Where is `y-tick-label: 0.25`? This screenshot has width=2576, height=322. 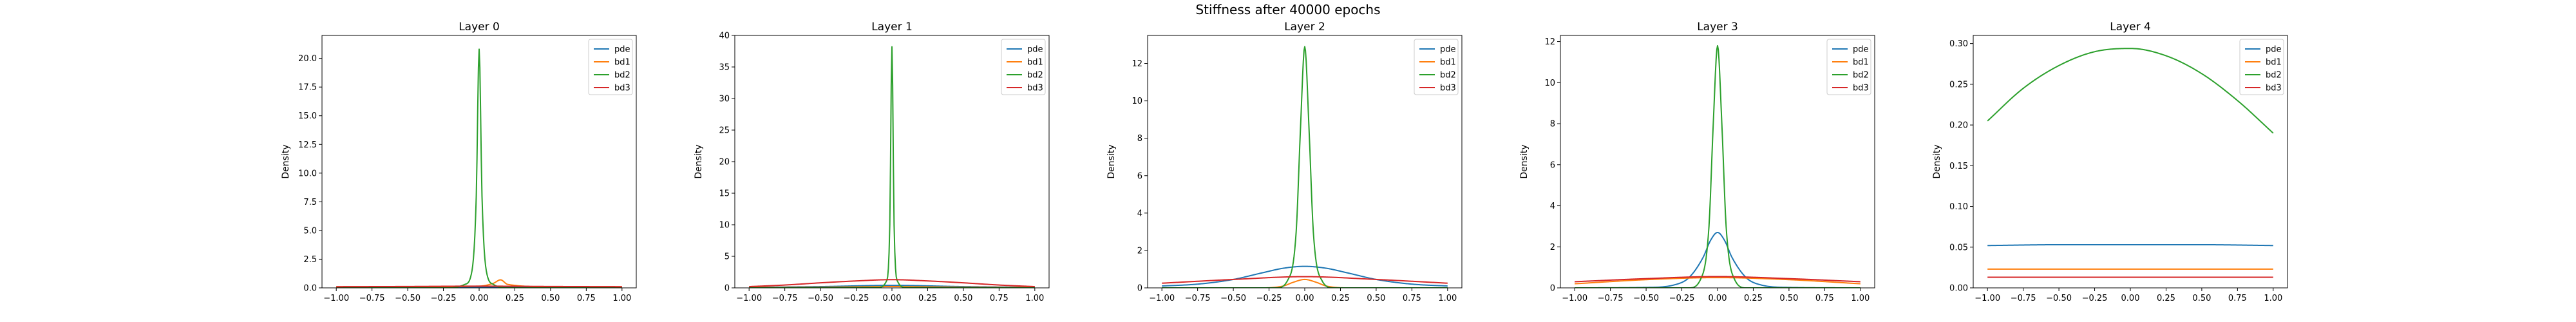 y-tick-label: 0.25 is located at coordinates (1958, 85).